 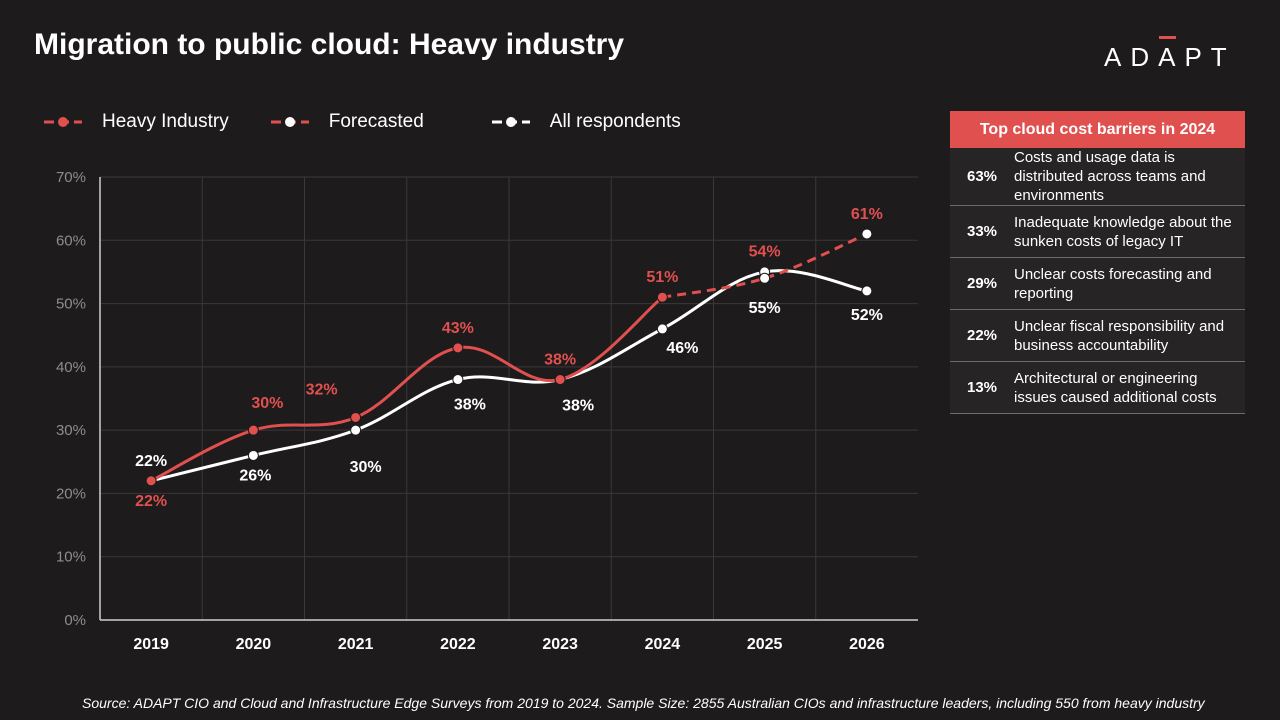 I want to click on data-label-all-respondents: 55%, so click(x=765, y=308).